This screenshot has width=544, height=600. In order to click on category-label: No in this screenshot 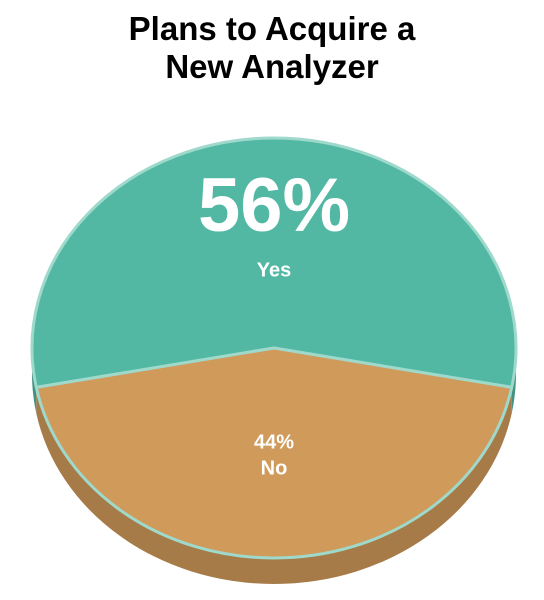, I will do `click(274, 468)`.